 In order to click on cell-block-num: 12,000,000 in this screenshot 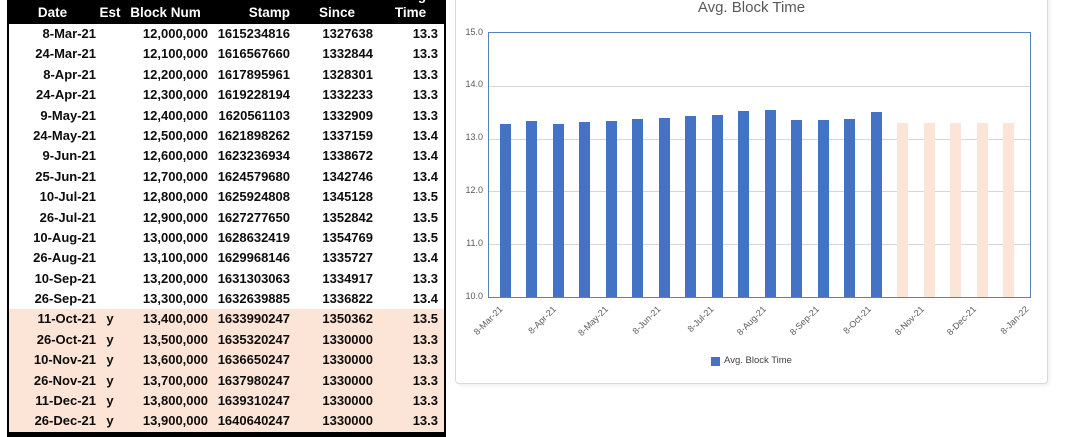, I will do `click(175, 33)`.